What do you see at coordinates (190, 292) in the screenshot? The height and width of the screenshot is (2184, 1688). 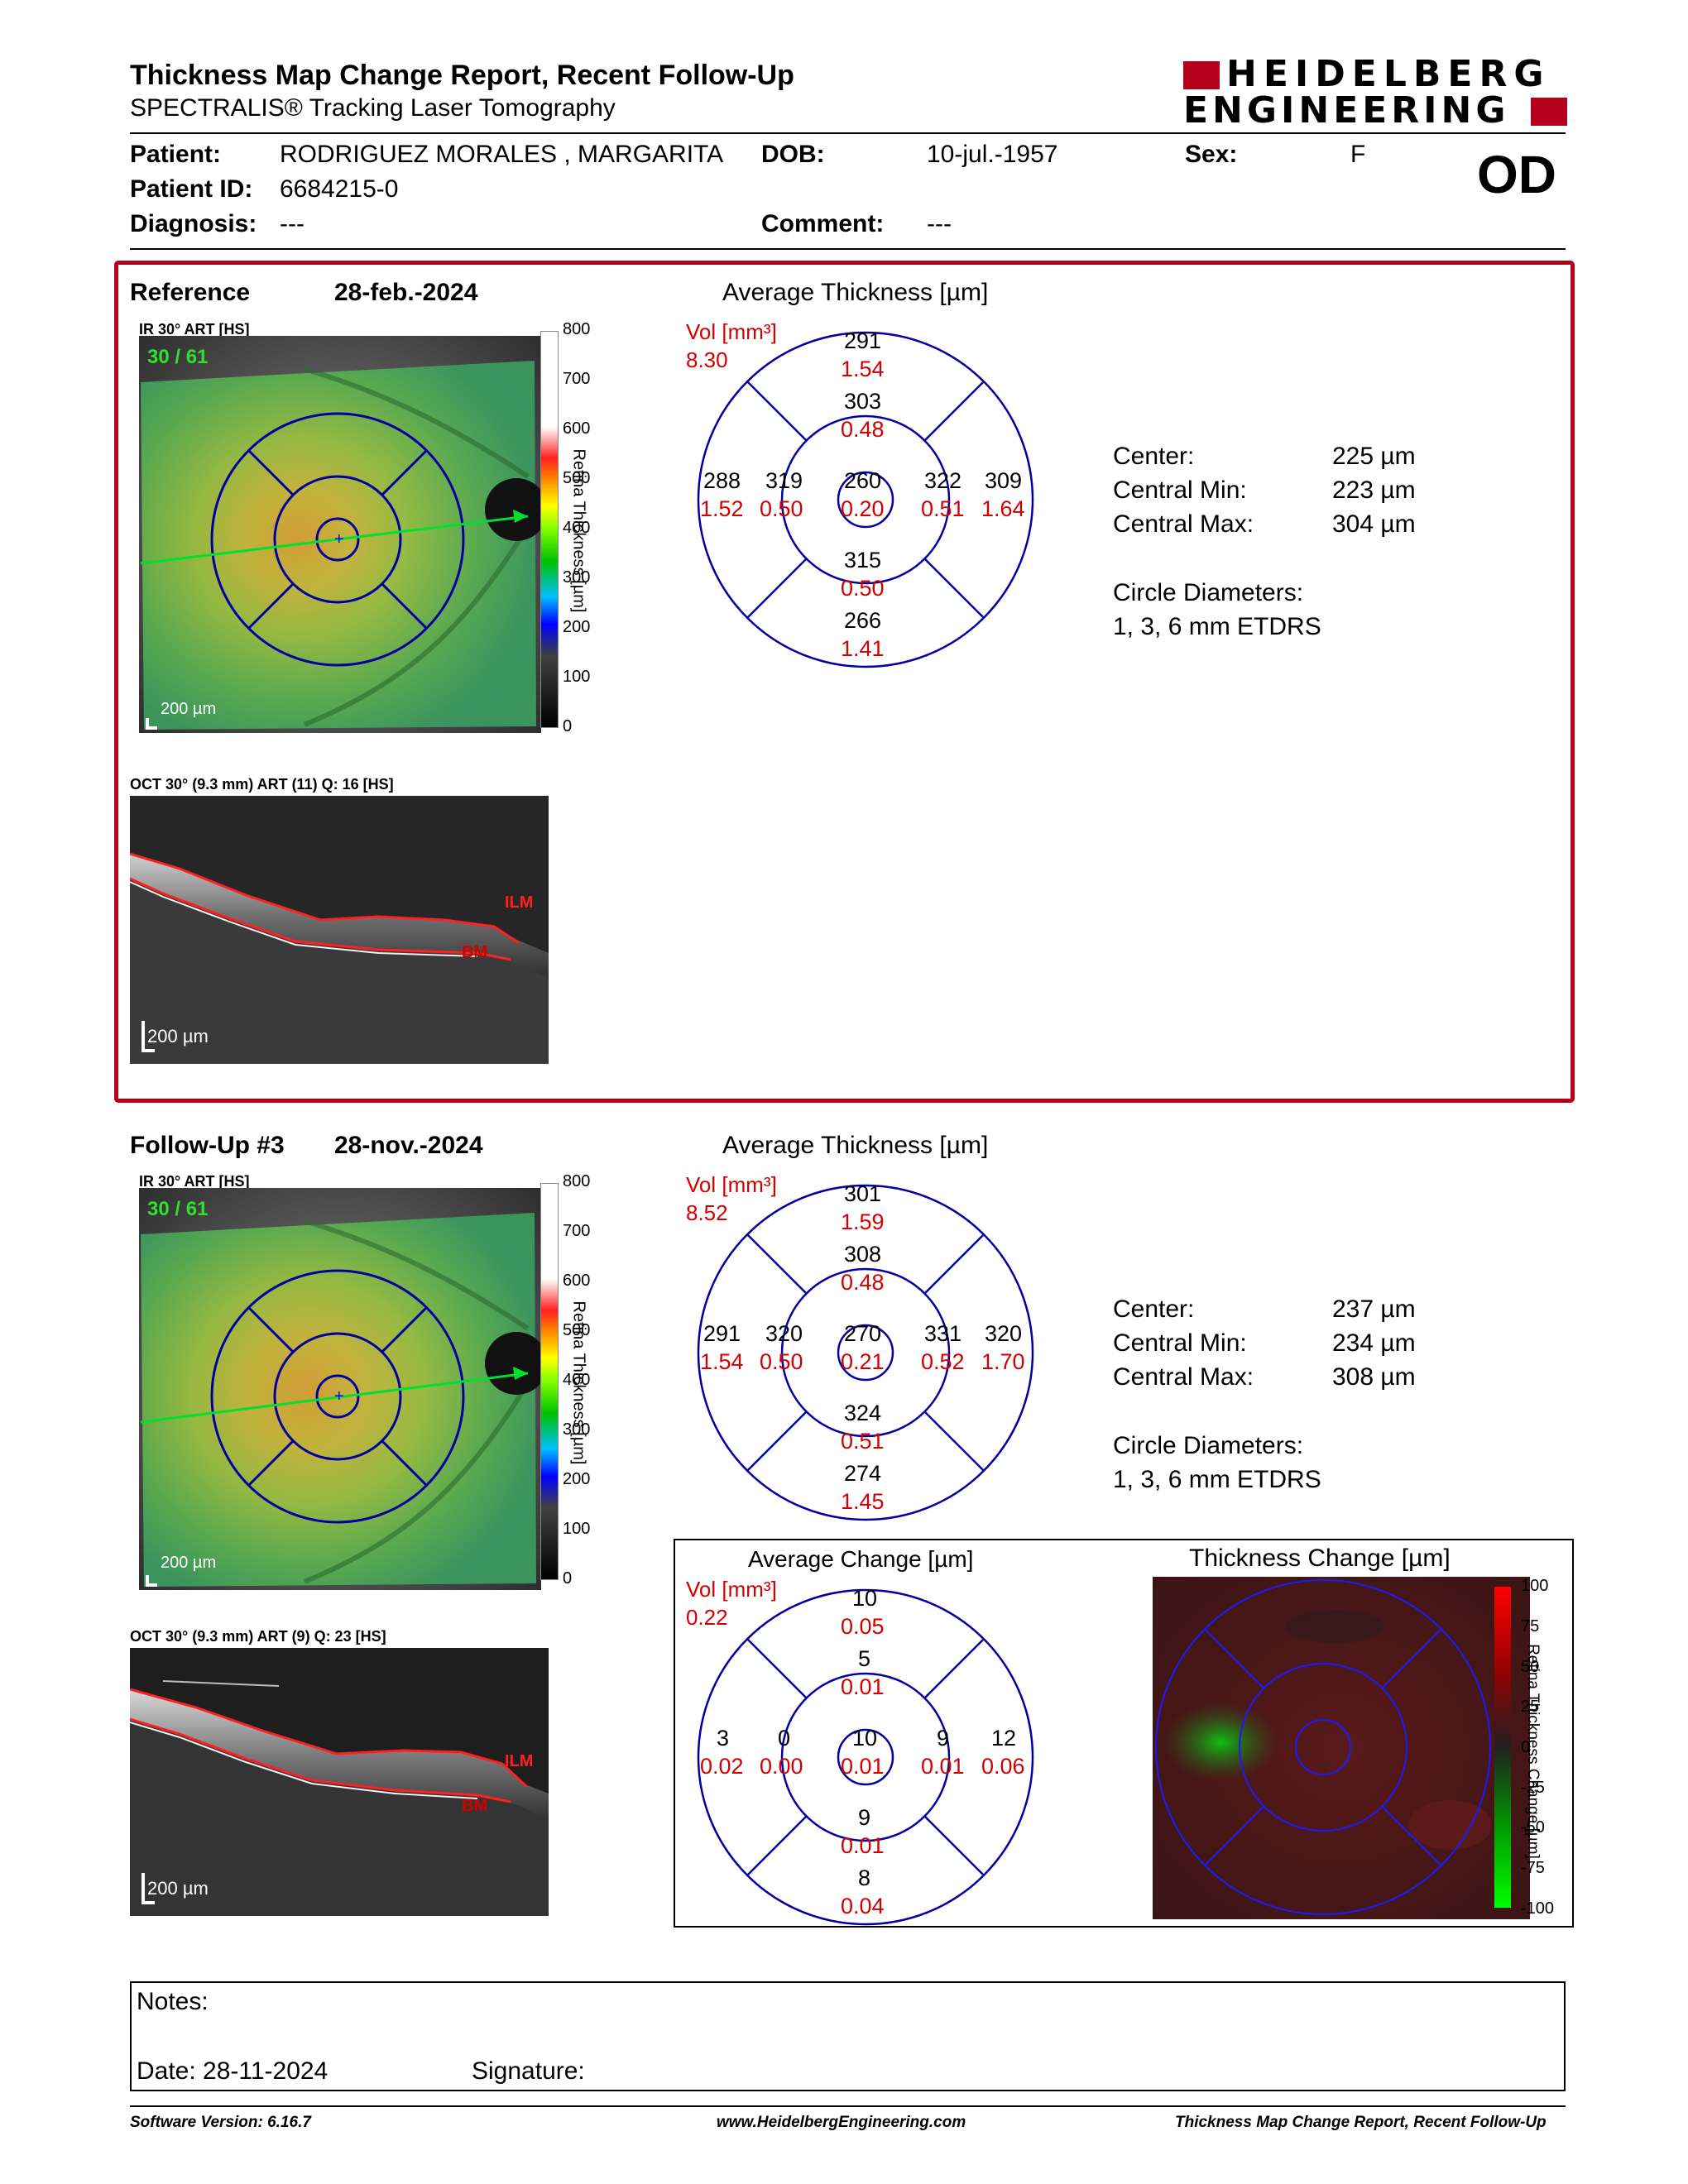 I see `reference-label: Reference` at bounding box center [190, 292].